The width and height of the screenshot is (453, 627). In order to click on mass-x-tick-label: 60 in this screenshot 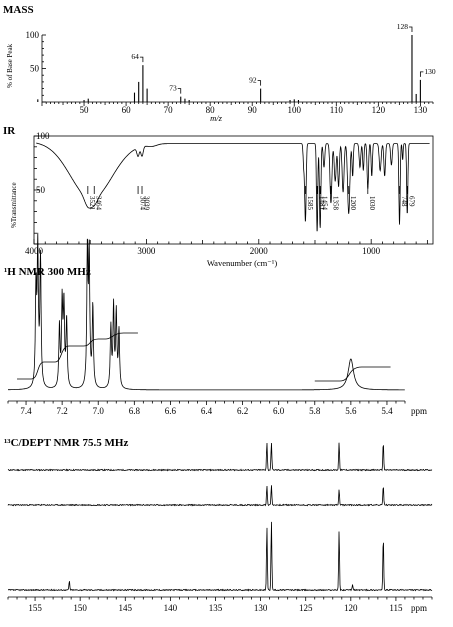, I will do `click(127, 110)`.